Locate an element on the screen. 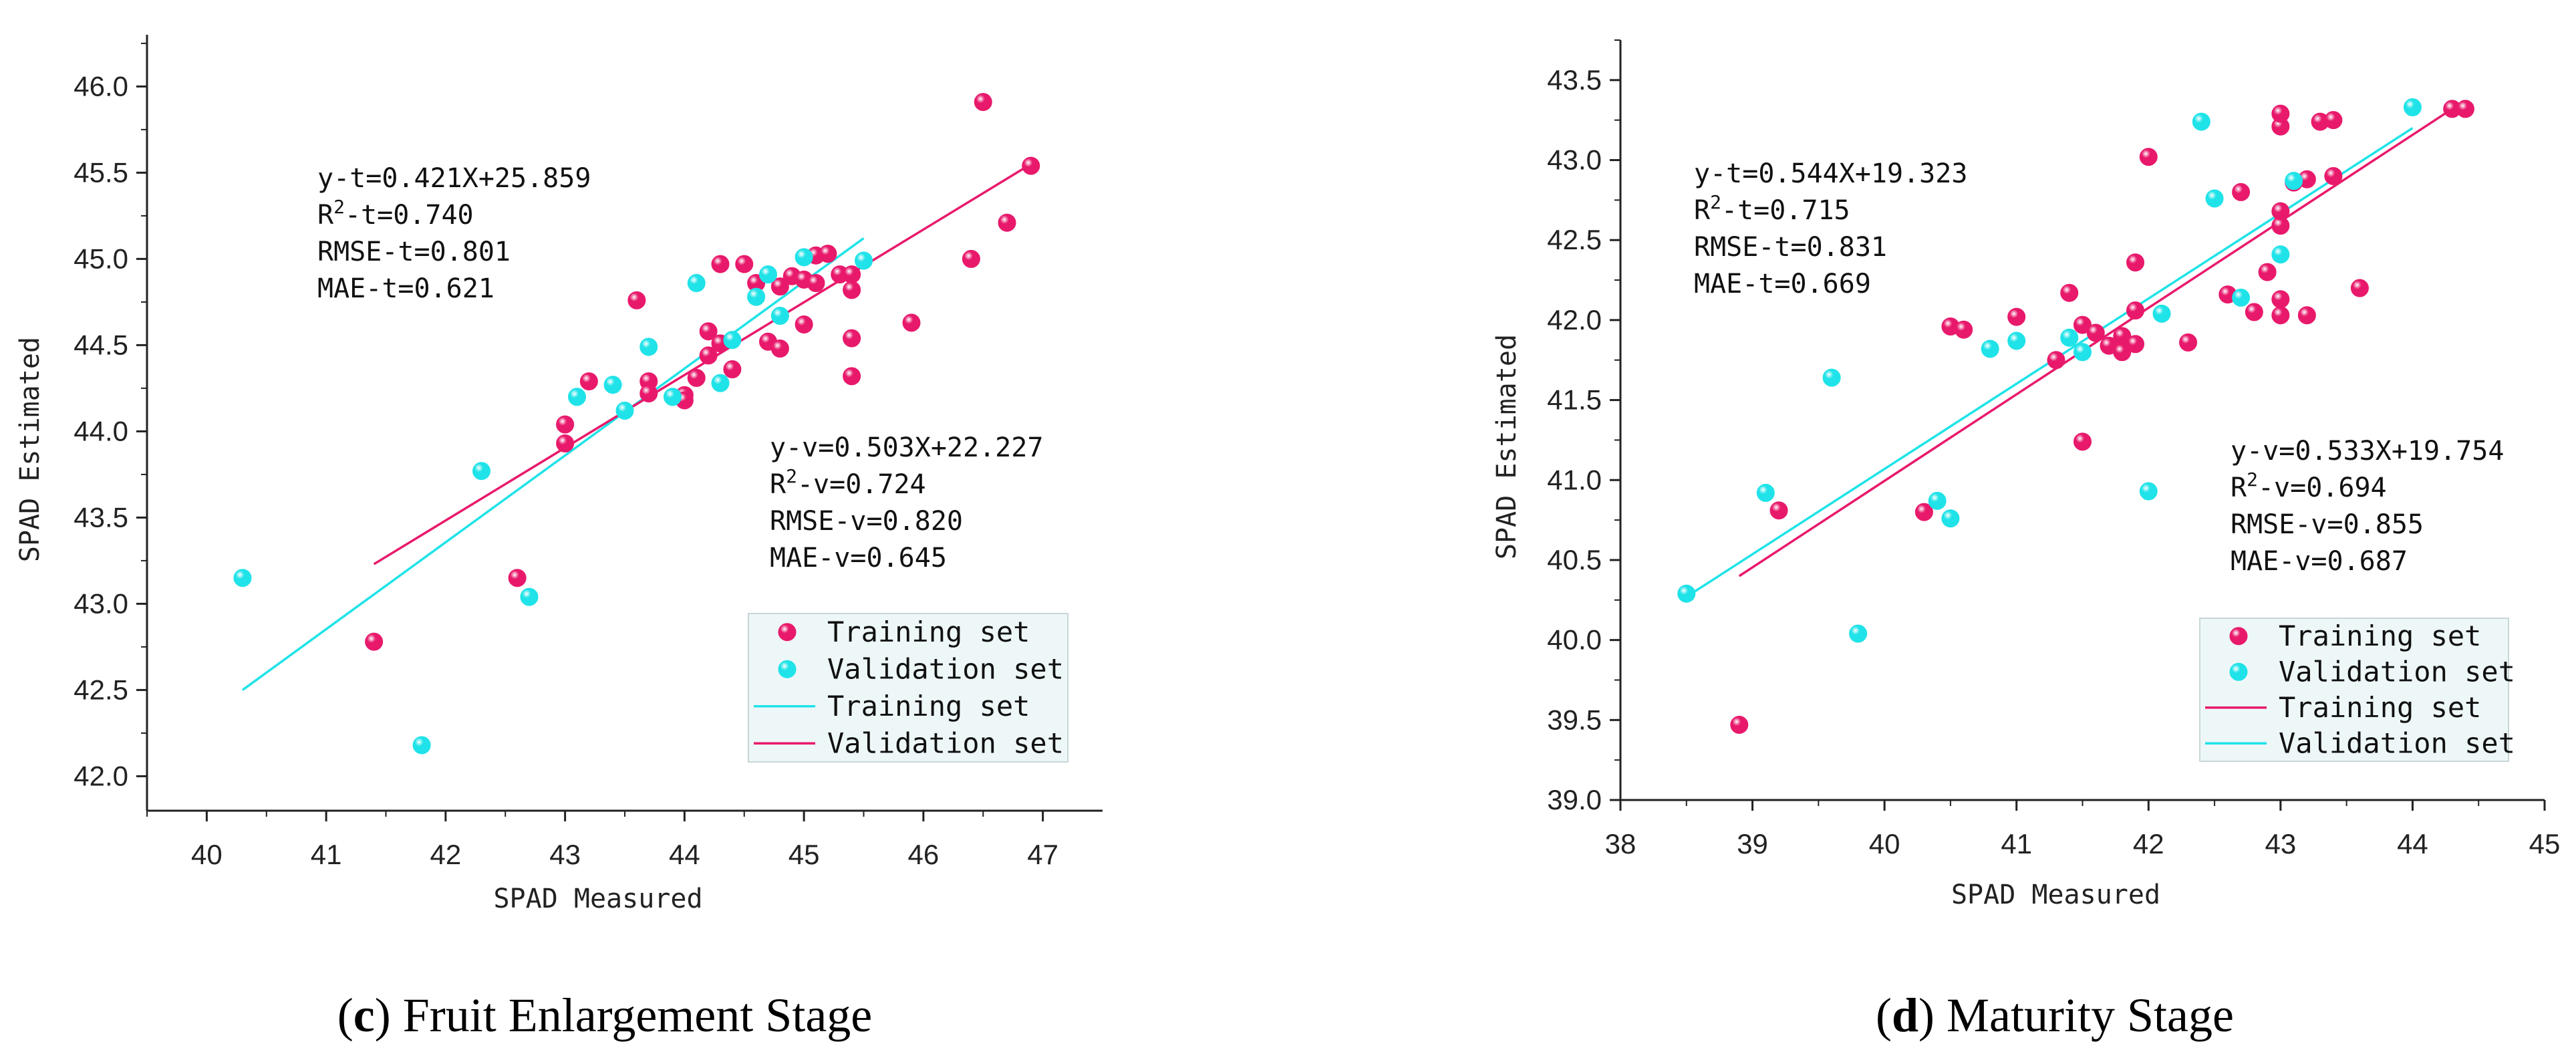  y-tick-label: 41.0 is located at coordinates (1574, 479).